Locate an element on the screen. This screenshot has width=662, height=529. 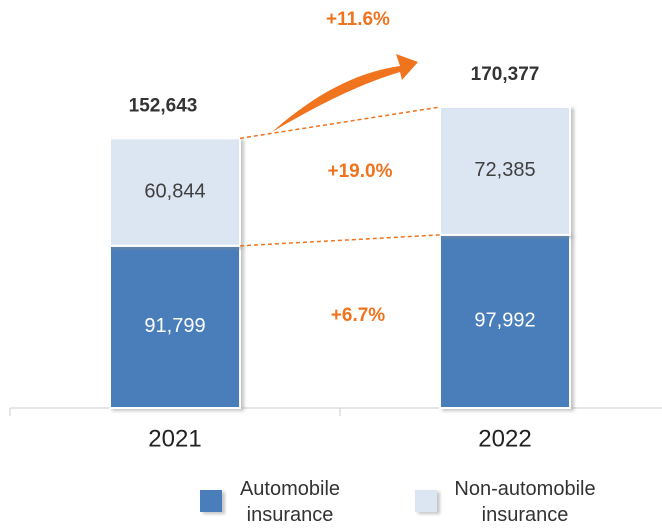
total-label: 152,643 is located at coordinates (163, 105).